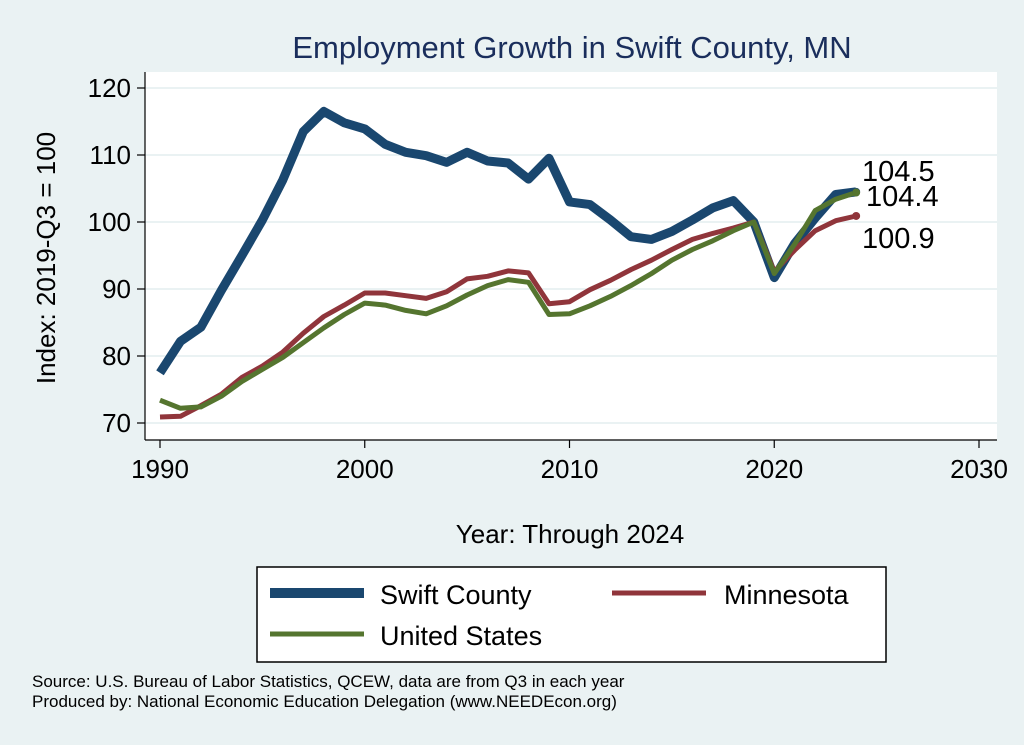  Describe the element at coordinates (110, 155) in the screenshot. I see `y-tick-label: 110` at that location.